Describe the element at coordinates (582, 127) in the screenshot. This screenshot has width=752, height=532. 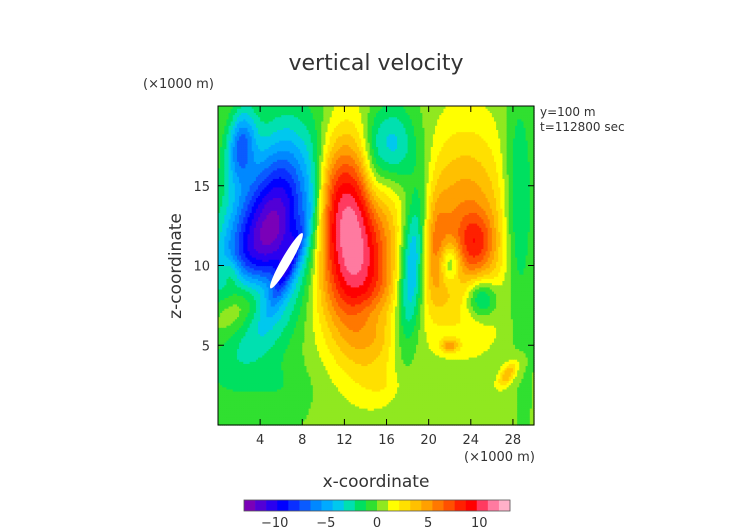
I see `annotation-time: t=112800 sec` at that location.